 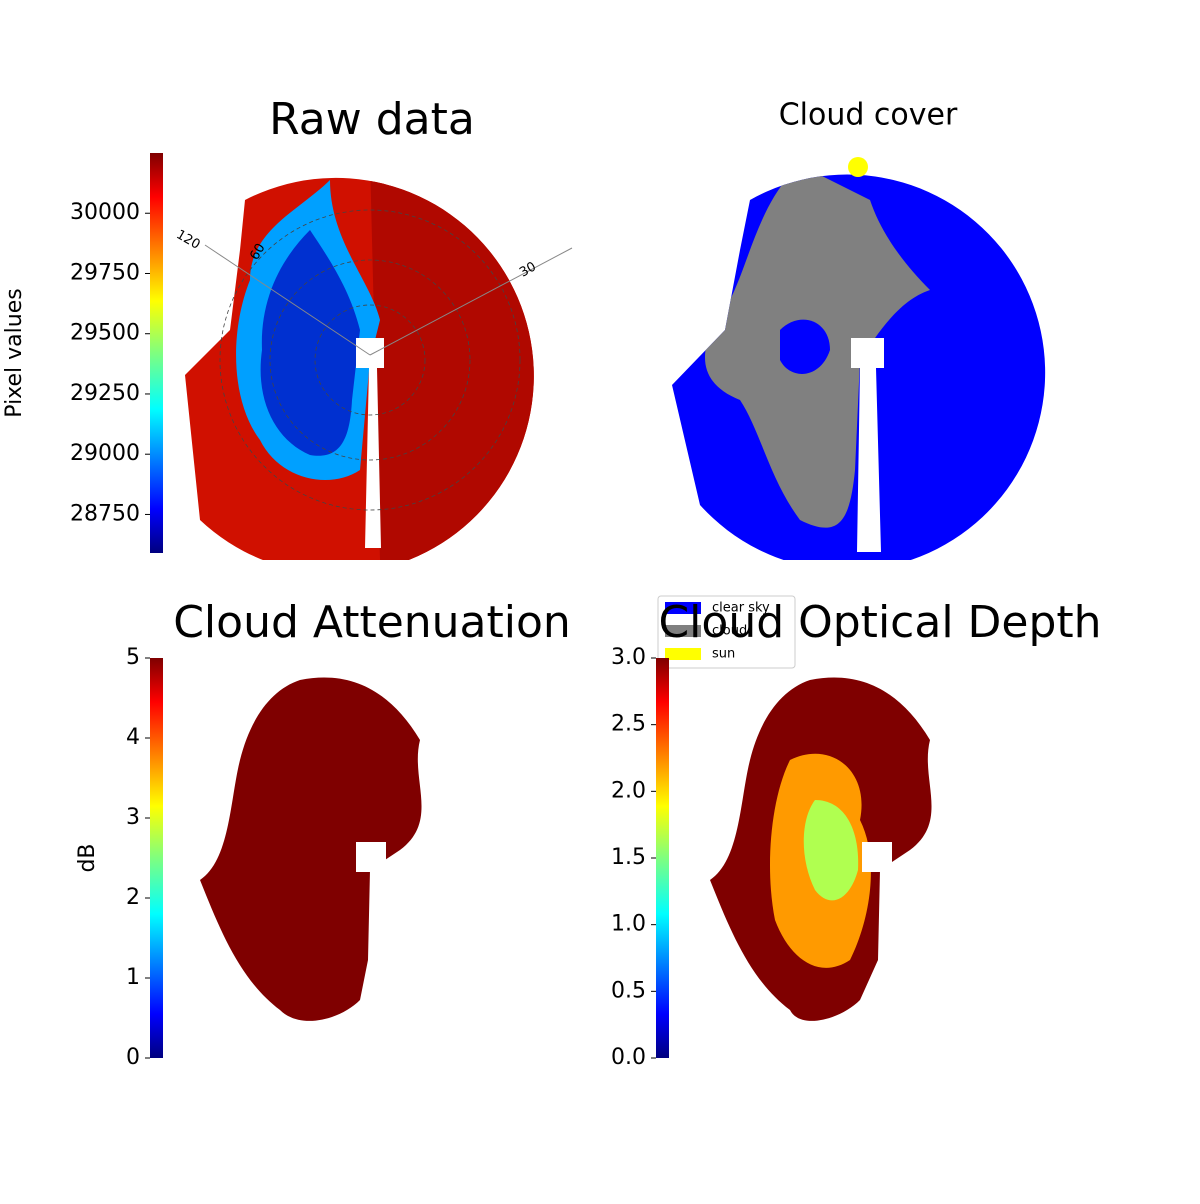 What do you see at coordinates (105, 453) in the screenshot?
I see `colorbar-tick-label: 29000` at bounding box center [105, 453].